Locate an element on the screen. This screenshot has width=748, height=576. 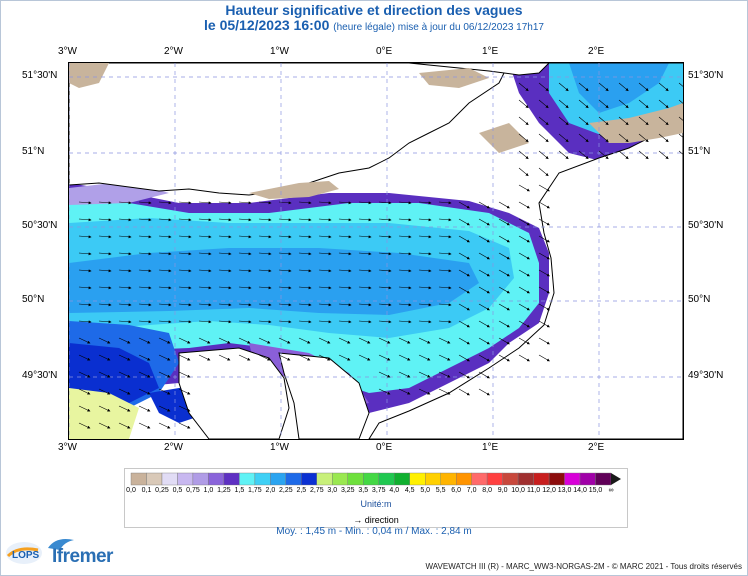
land-normandy is located at coordinates (324, 395).